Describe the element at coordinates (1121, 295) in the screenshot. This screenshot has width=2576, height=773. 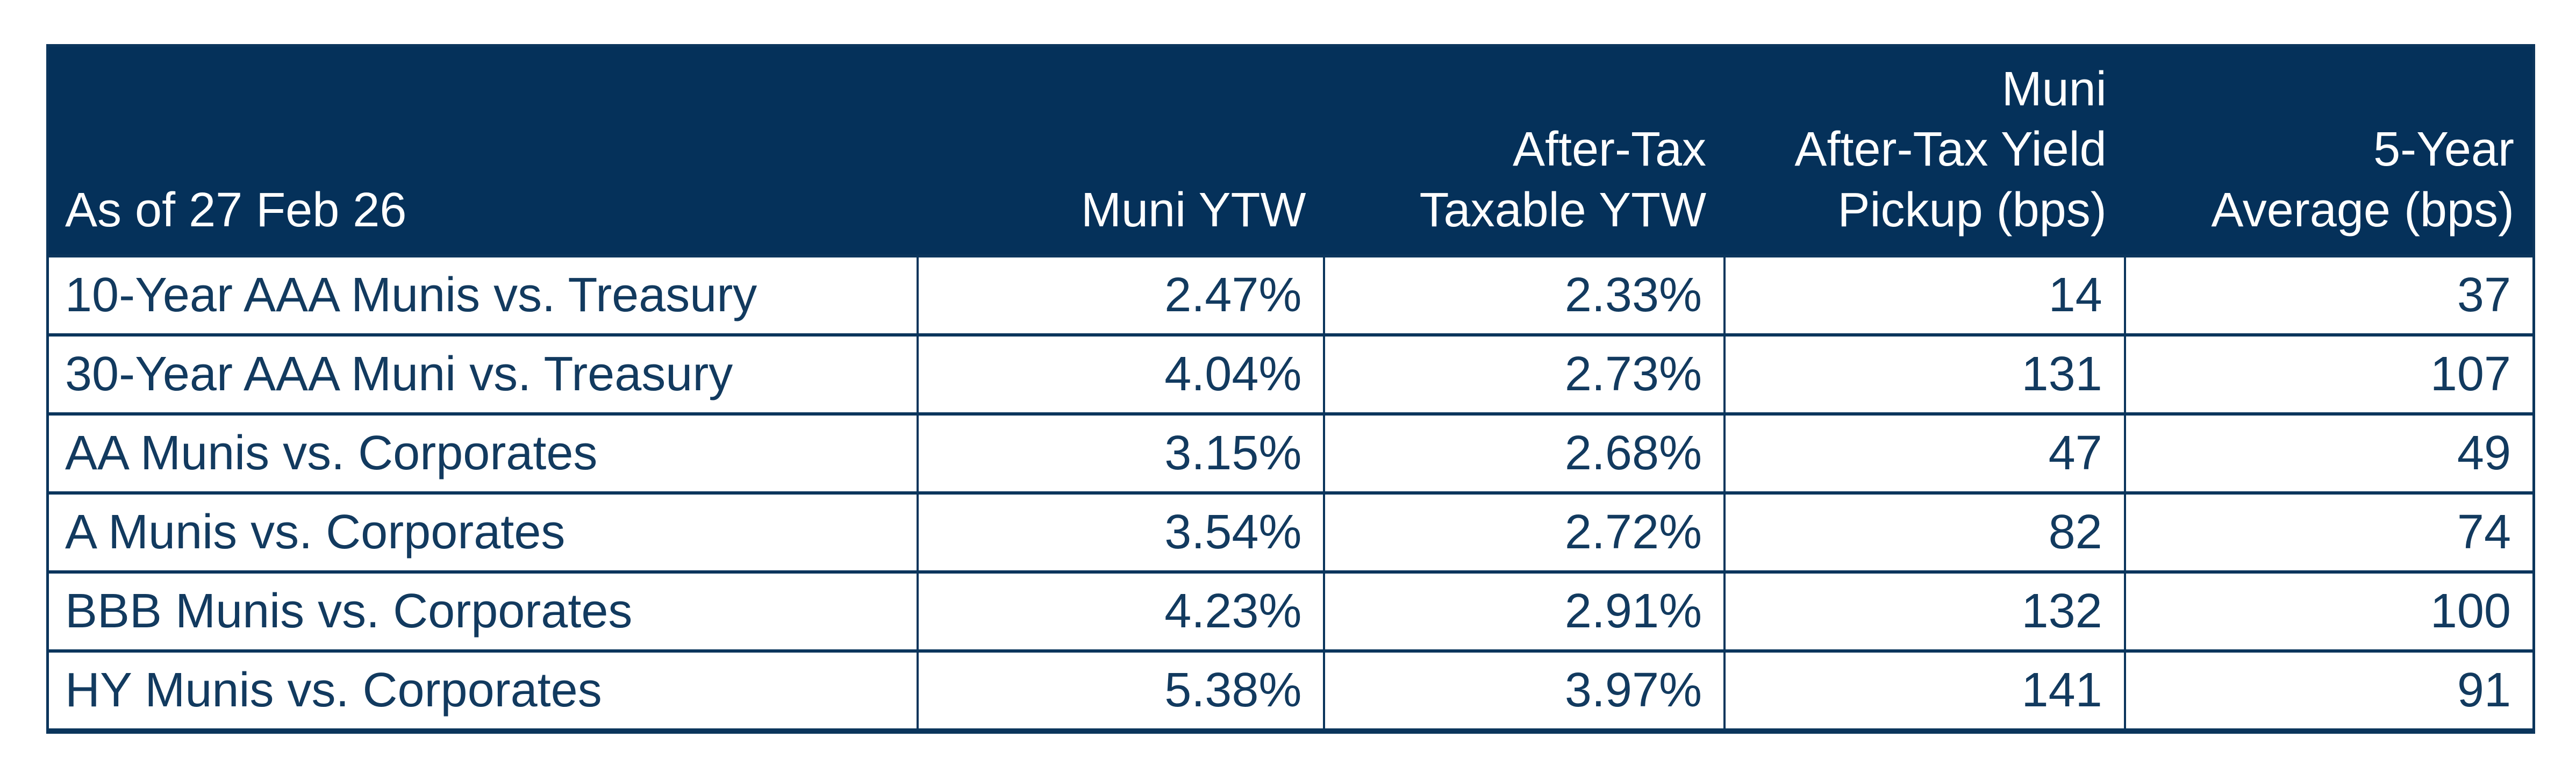
I see `muni-ytw-cell: 2.47%` at that location.